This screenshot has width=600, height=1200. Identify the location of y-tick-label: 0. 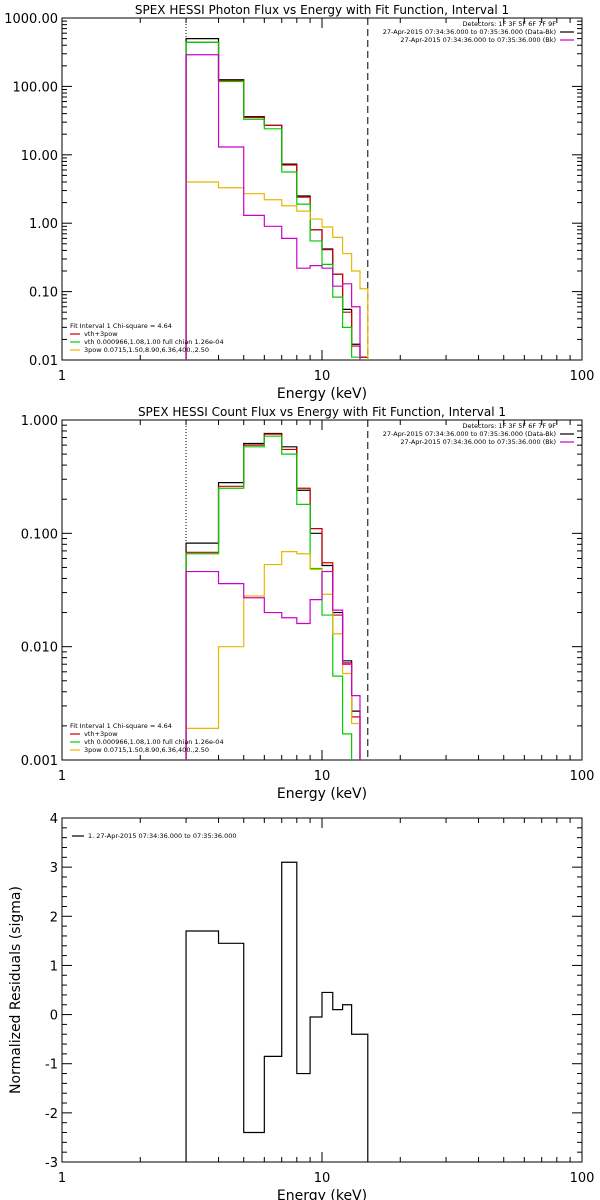
(54, 1016).